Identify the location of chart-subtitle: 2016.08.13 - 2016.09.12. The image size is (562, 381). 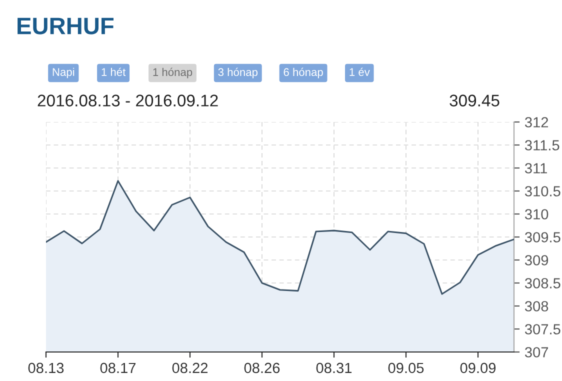
(128, 100).